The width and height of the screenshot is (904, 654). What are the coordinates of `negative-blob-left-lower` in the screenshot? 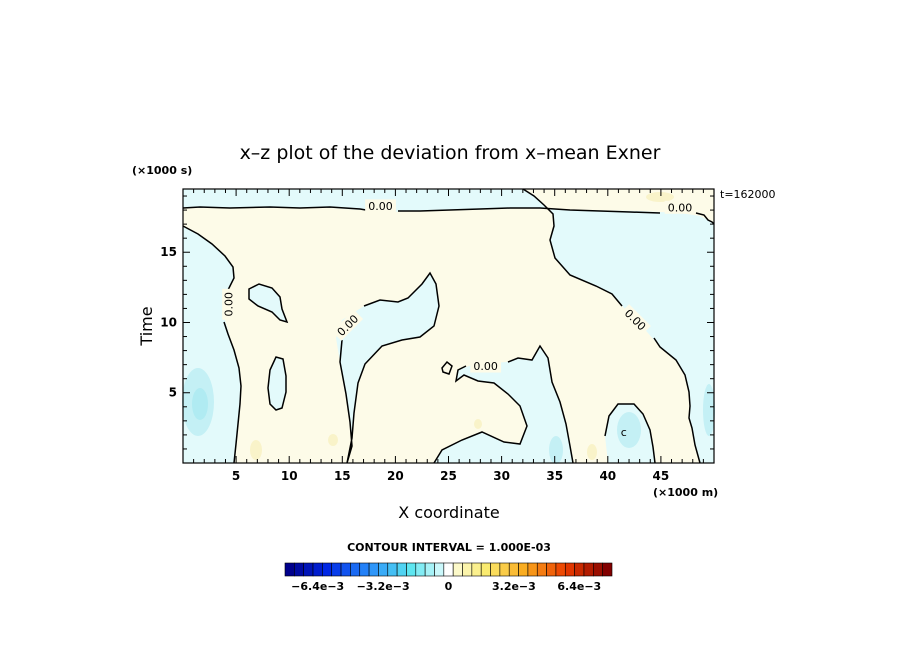 It's located at (277, 383).